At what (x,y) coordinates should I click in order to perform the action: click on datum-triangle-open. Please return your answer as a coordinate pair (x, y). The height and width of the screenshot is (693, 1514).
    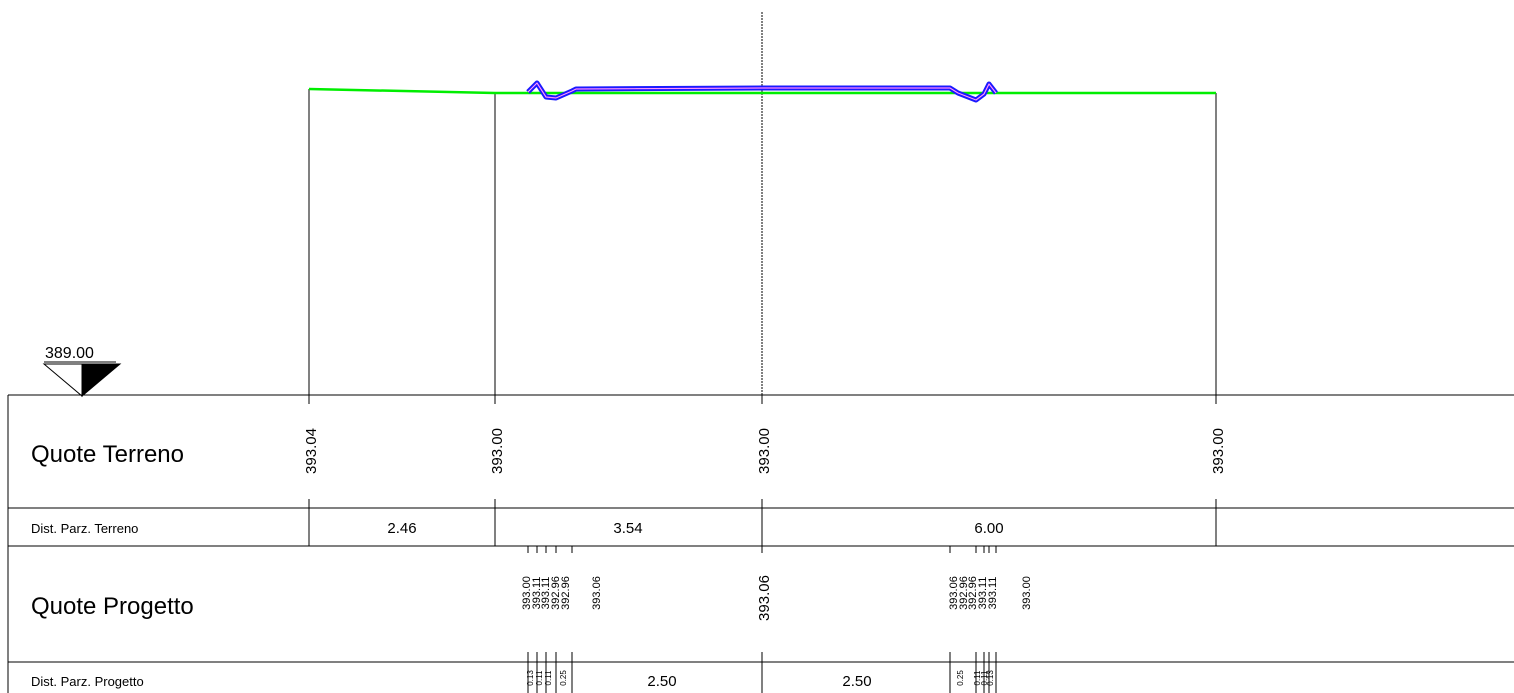
    Looking at the image, I should click on (62, 380).